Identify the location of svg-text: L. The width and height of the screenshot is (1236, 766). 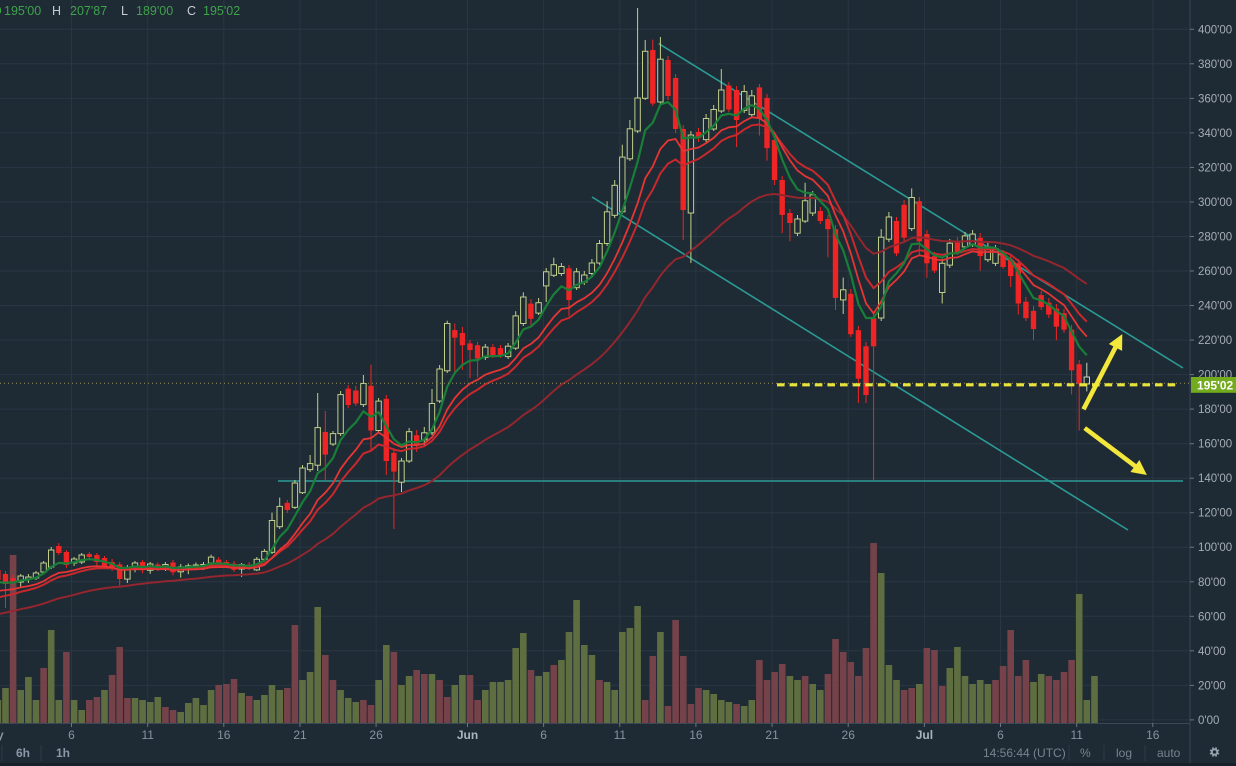
(124, 11).